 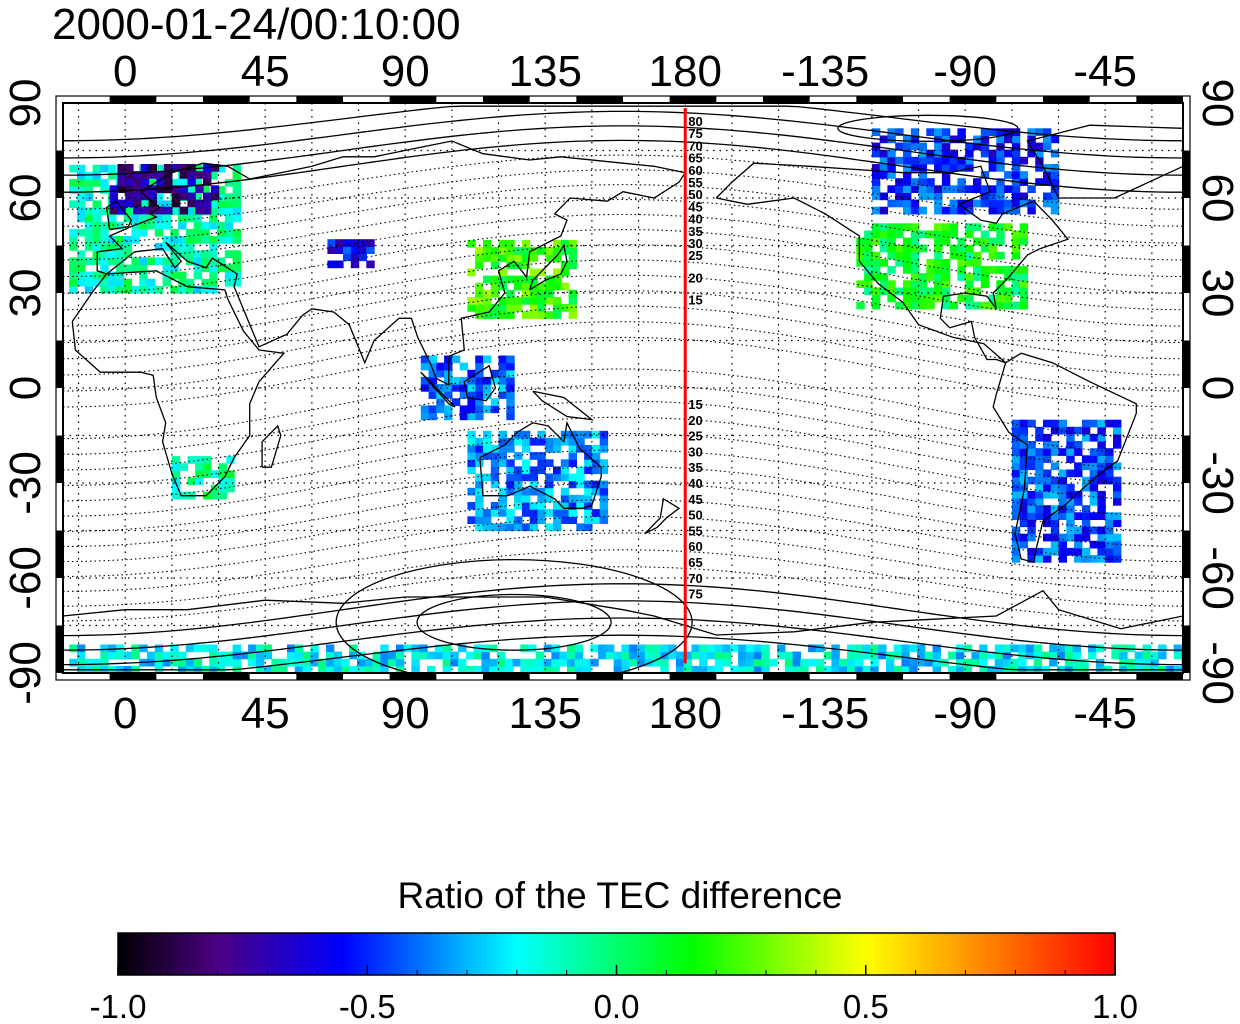 I want to click on colorbar-tick-label: 0.5, so click(x=866, y=1006).